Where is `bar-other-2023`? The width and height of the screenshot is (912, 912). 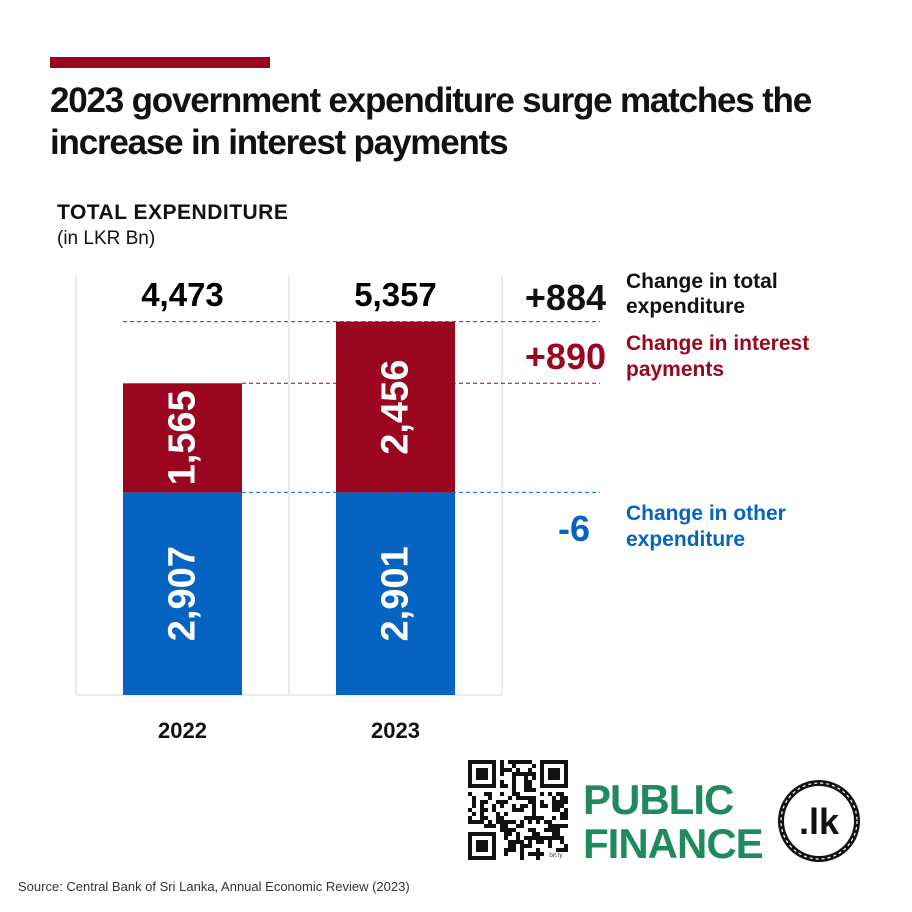
bar-other-2023 is located at coordinates (395, 593).